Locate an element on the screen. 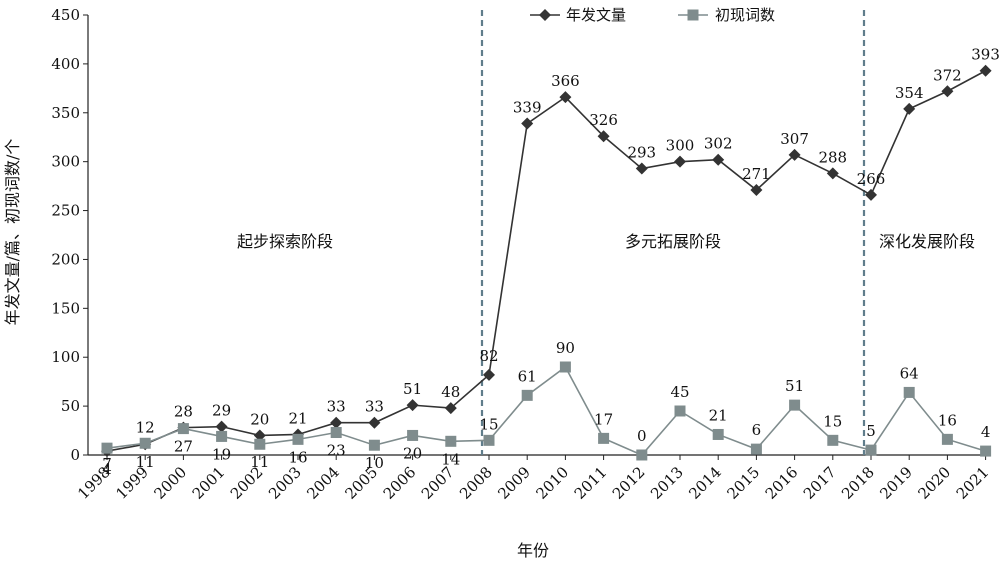 The image size is (1000, 565). x-tick-label: 2015 is located at coordinates (743, 483).